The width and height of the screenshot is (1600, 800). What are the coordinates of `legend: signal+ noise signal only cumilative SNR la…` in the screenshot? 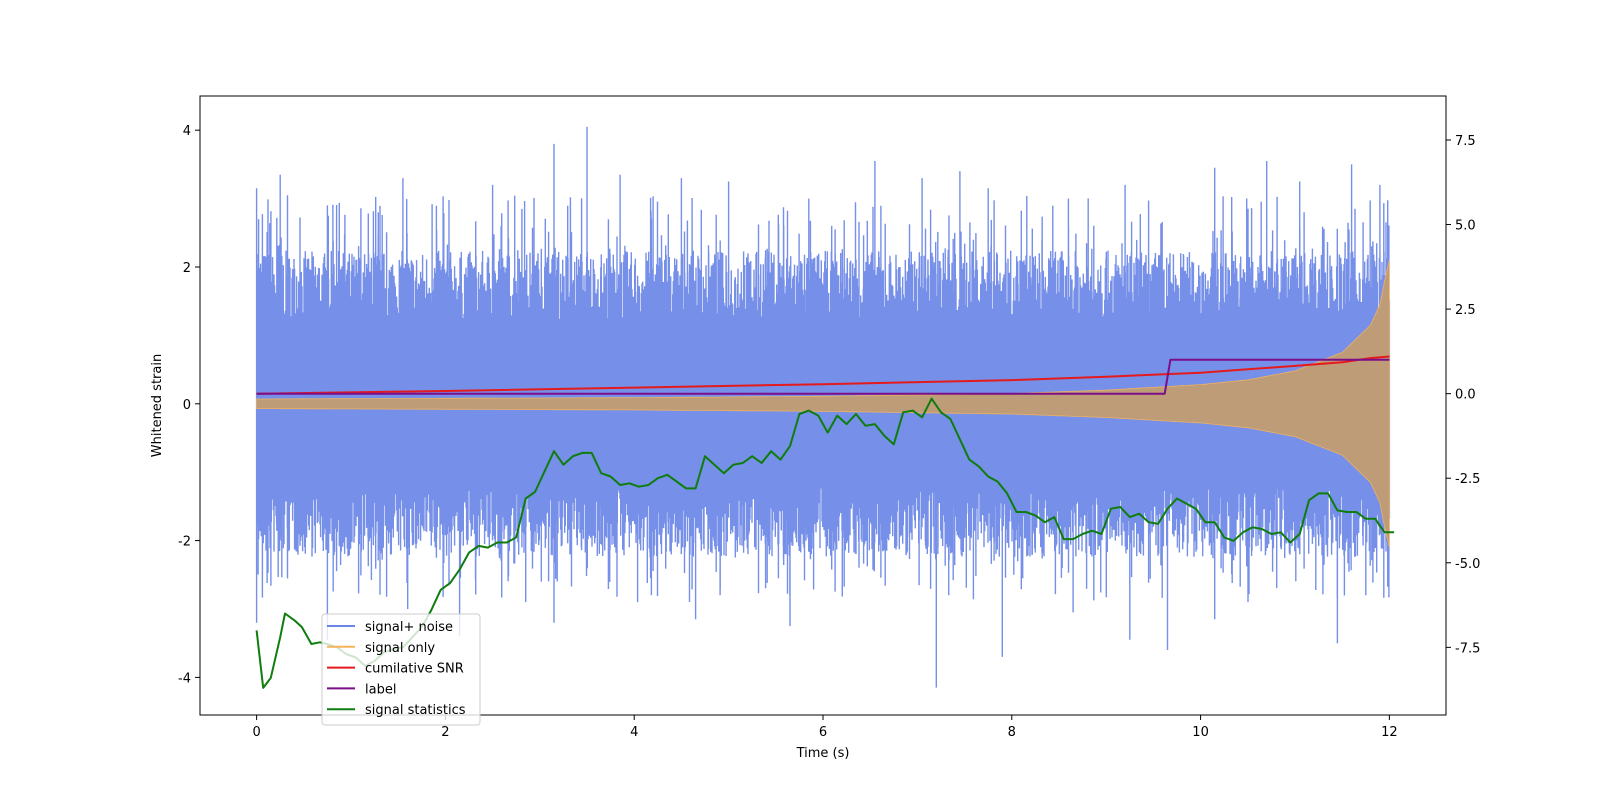 It's located at (401, 669).